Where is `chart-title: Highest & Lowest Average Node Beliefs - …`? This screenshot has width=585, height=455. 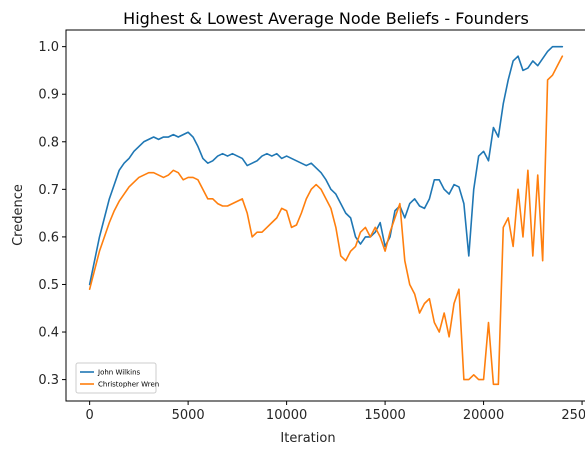 chart-title: Highest & Lowest Average Node Beliefs - … is located at coordinates (326, 18).